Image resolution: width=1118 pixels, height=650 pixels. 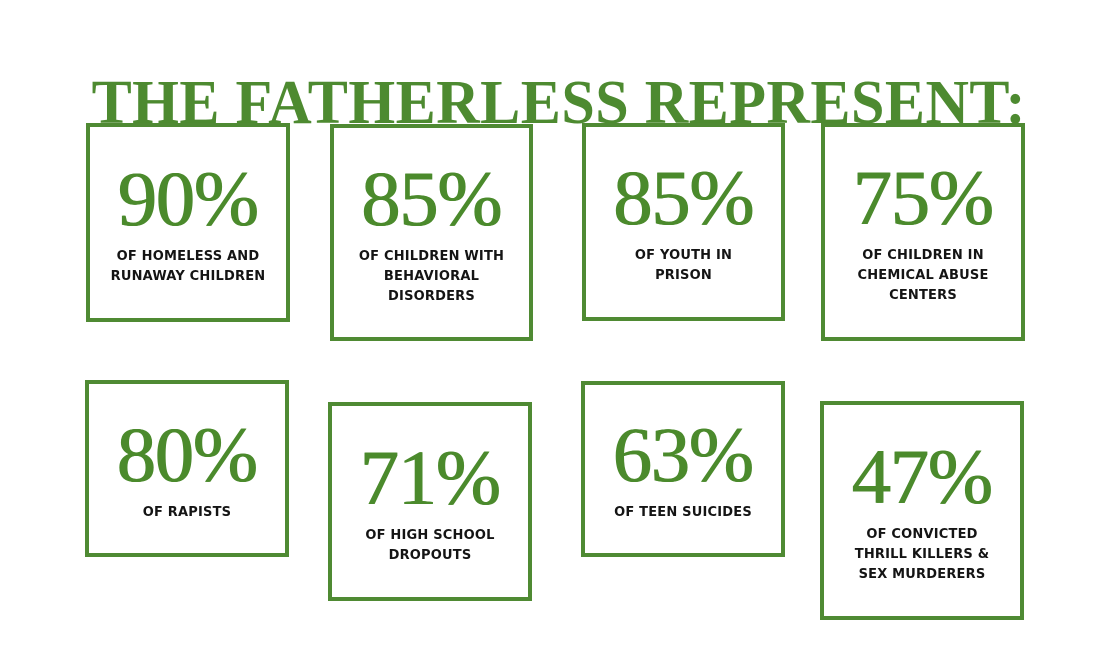 I want to click on stat-card-teen-suicides: 63% OF TEEN SUICIDES, so click(x=683, y=469).